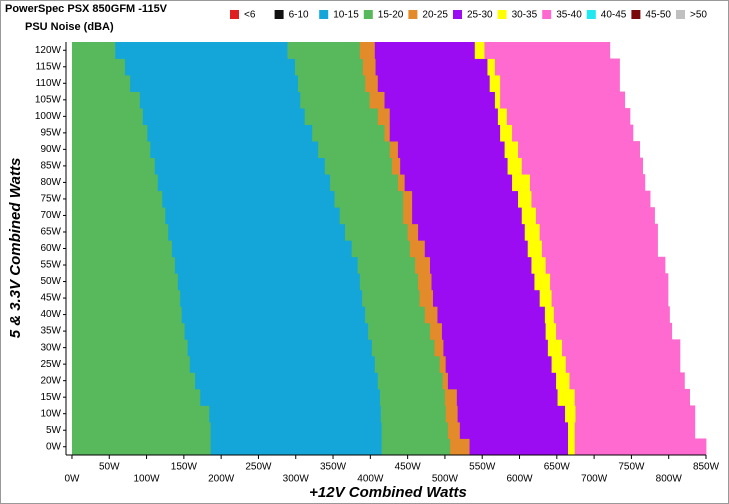 This screenshot has width=729, height=504. I want to click on y-tick-label: 0W, so click(54, 446).